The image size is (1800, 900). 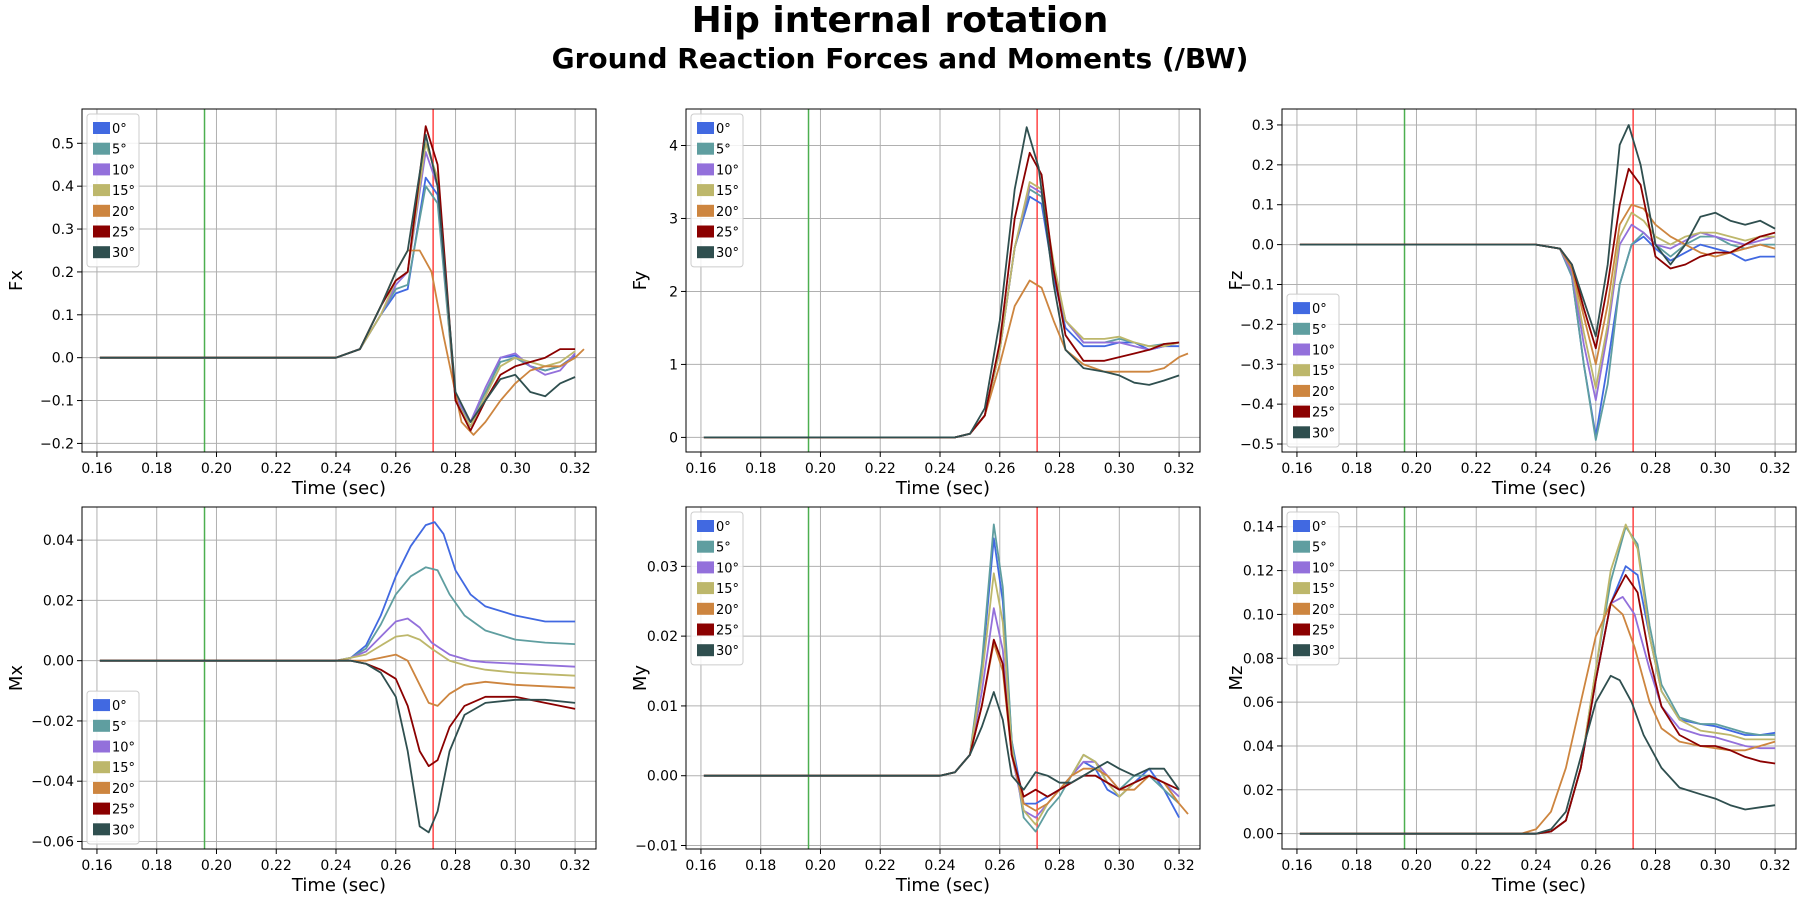 I want to click on grid-lines, so click(x=1539, y=678).